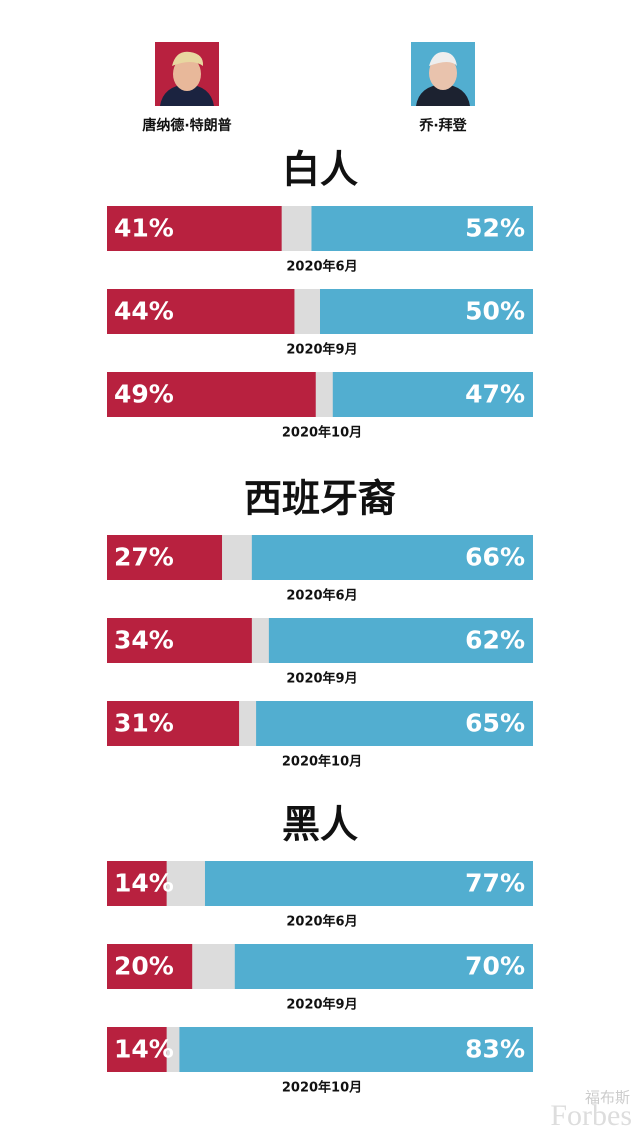 The image size is (640, 1139). Describe the element at coordinates (320, 170) in the screenshot. I see `group-title: 白人` at that location.